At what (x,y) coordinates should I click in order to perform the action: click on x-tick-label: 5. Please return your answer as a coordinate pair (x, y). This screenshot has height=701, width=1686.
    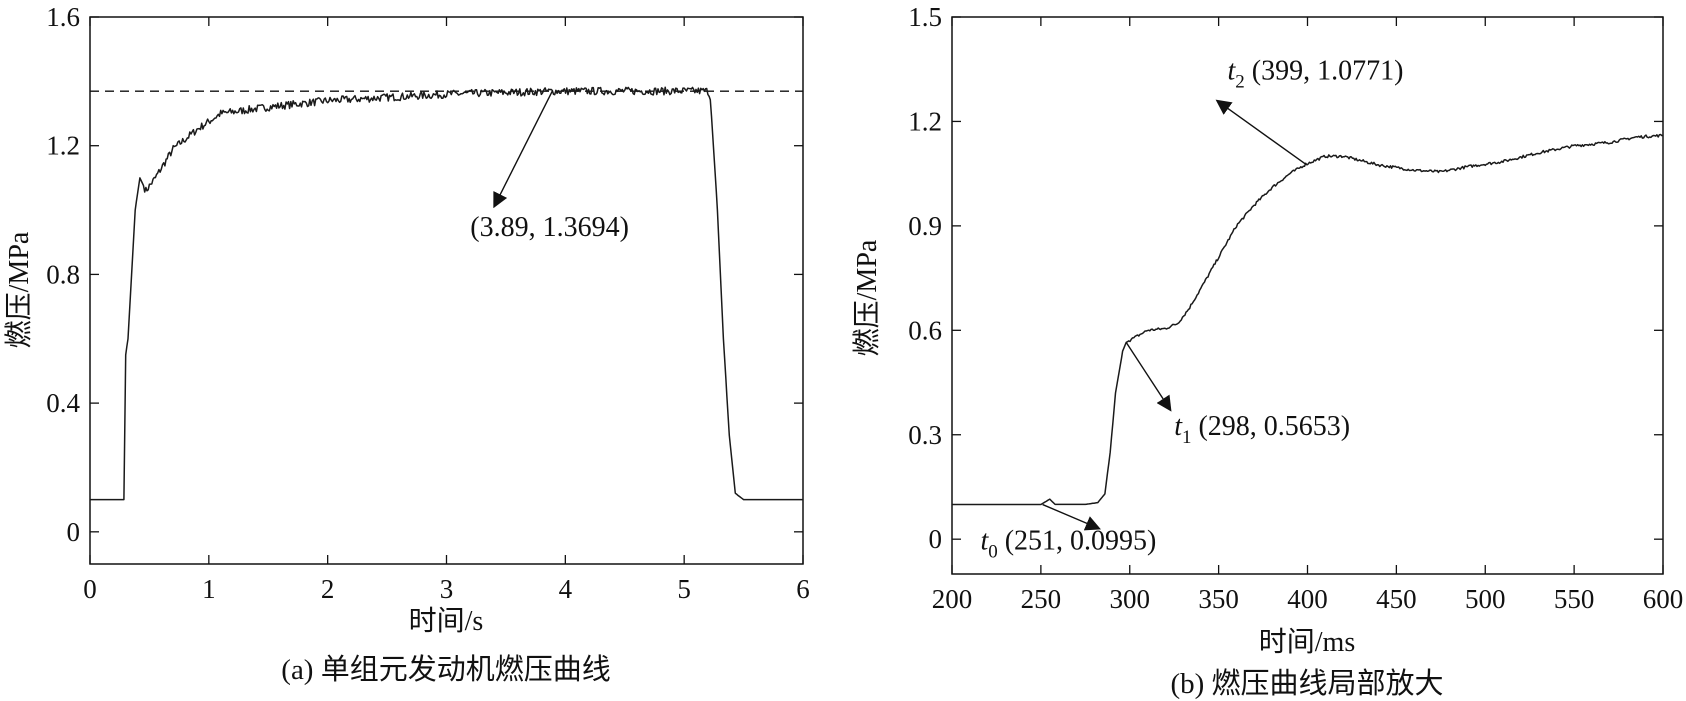
    Looking at the image, I should click on (684, 589).